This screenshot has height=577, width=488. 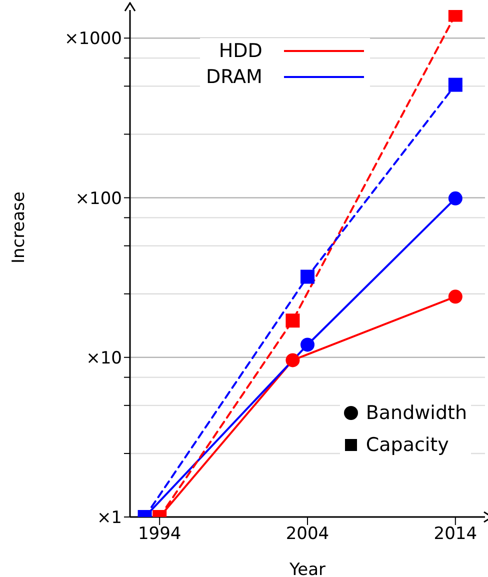 What do you see at coordinates (407, 445) in the screenshot?
I see `annotation: Capacity` at bounding box center [407, 445].